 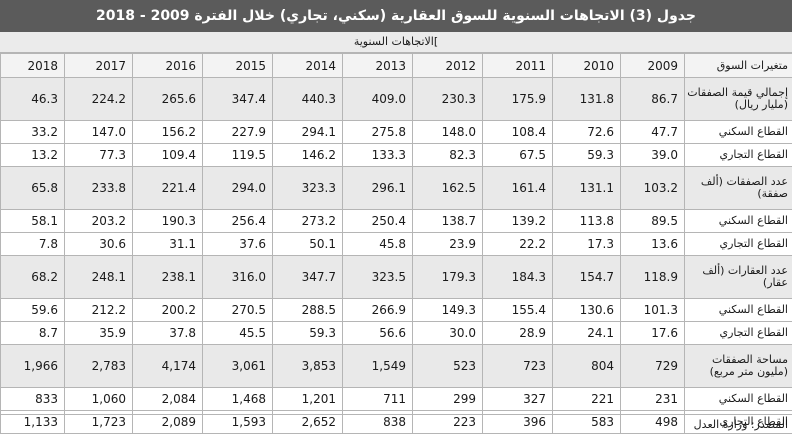 I want to click on table-cell: 316.0, so click(x=237, y=277).